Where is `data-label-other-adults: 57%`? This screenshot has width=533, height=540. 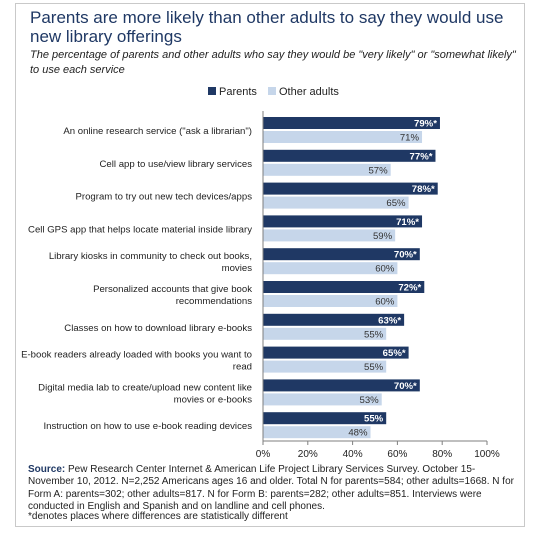 data-label-other-adults: 57% is located at coordinates (378, 170).